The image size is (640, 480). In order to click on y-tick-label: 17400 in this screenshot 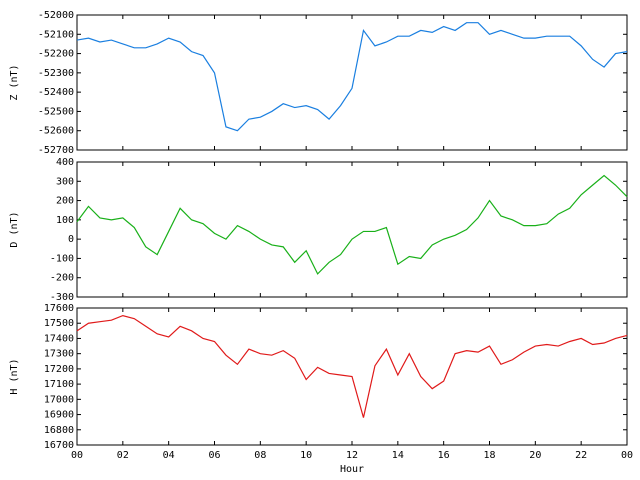, I will do `click(59, 338)`.